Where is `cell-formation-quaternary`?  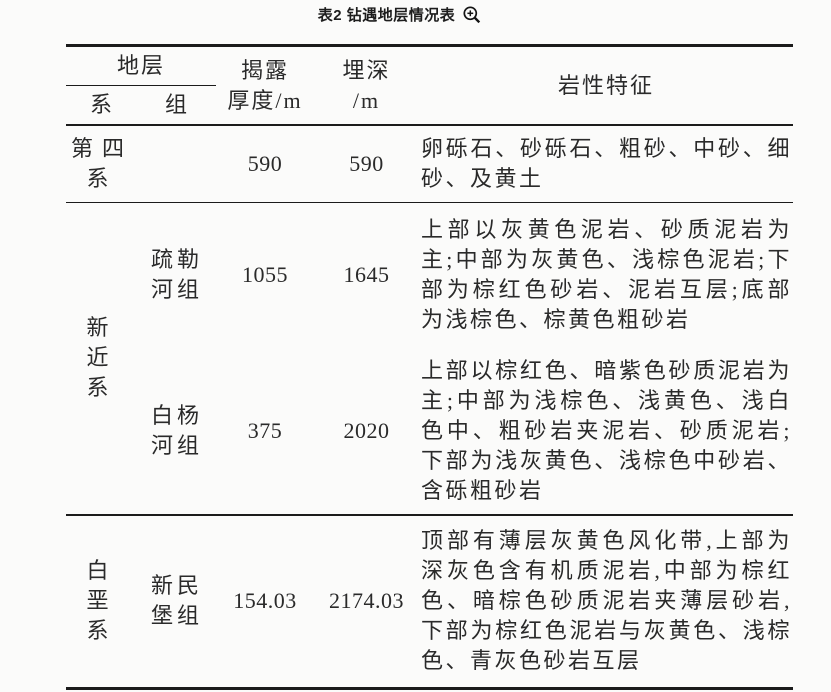
cell-formation-quaternary is located at coordinates (177, 164).